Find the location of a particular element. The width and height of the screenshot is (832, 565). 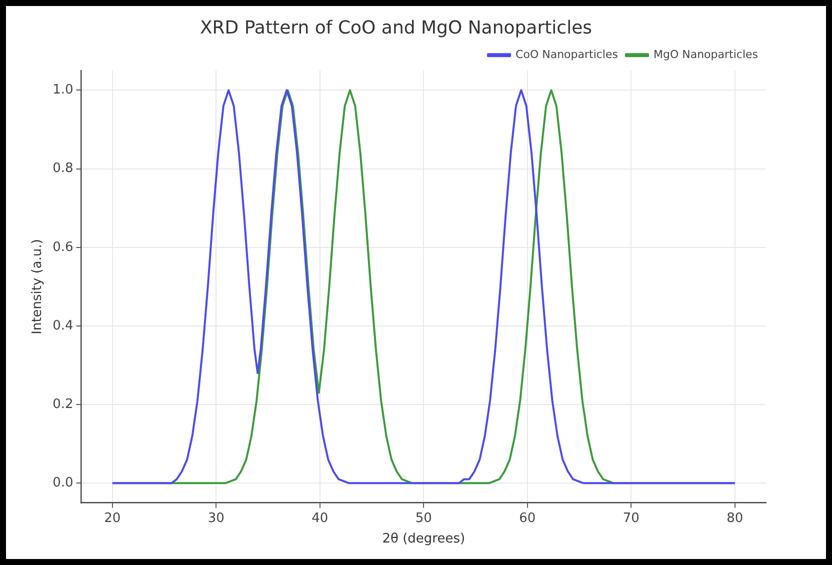

y-tick-label: 0.4 is located at coordinates (63, 326).